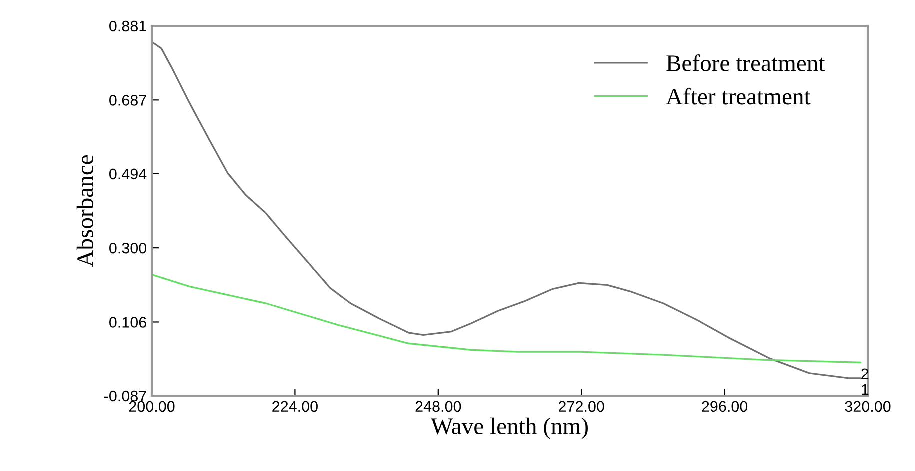 The width and height of the screenshot is (915, 471). What do you see at coordinates (128, 248) in the screenshot?
I see `y-tick-label: 0.300` at bounding box center [128, 248].